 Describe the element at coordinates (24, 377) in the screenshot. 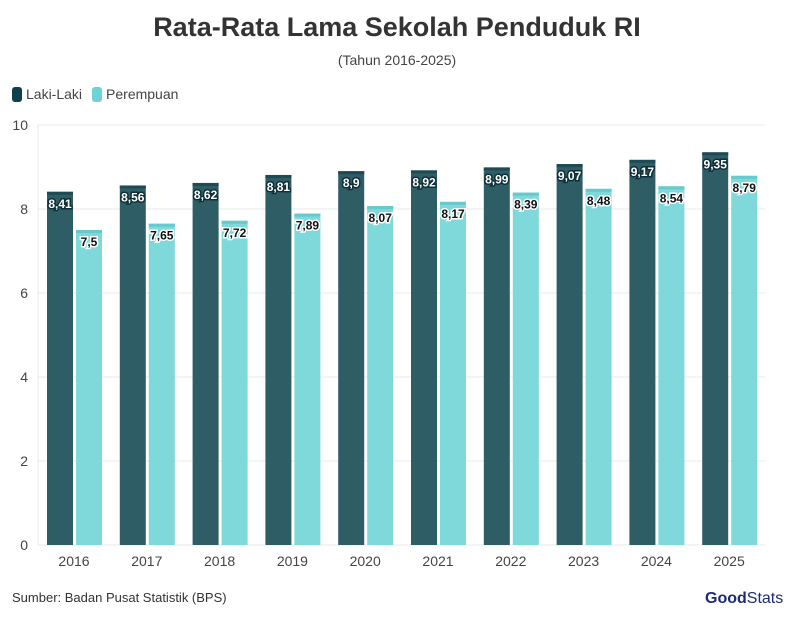

I see `y-tick-label: 4` at that location.